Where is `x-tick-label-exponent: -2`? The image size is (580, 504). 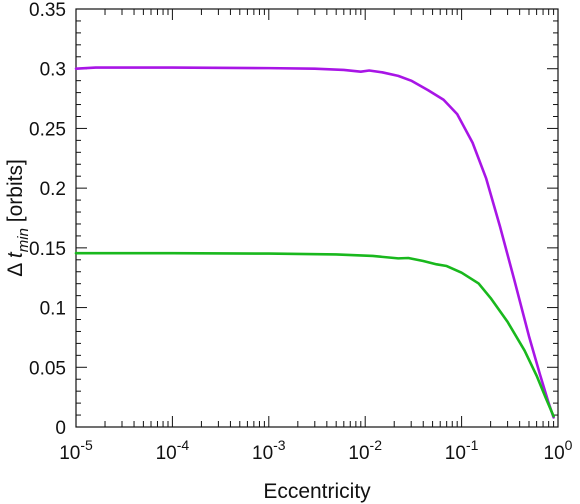
x-tick-label-exponent: -2 is located at coordinates (376, 445).